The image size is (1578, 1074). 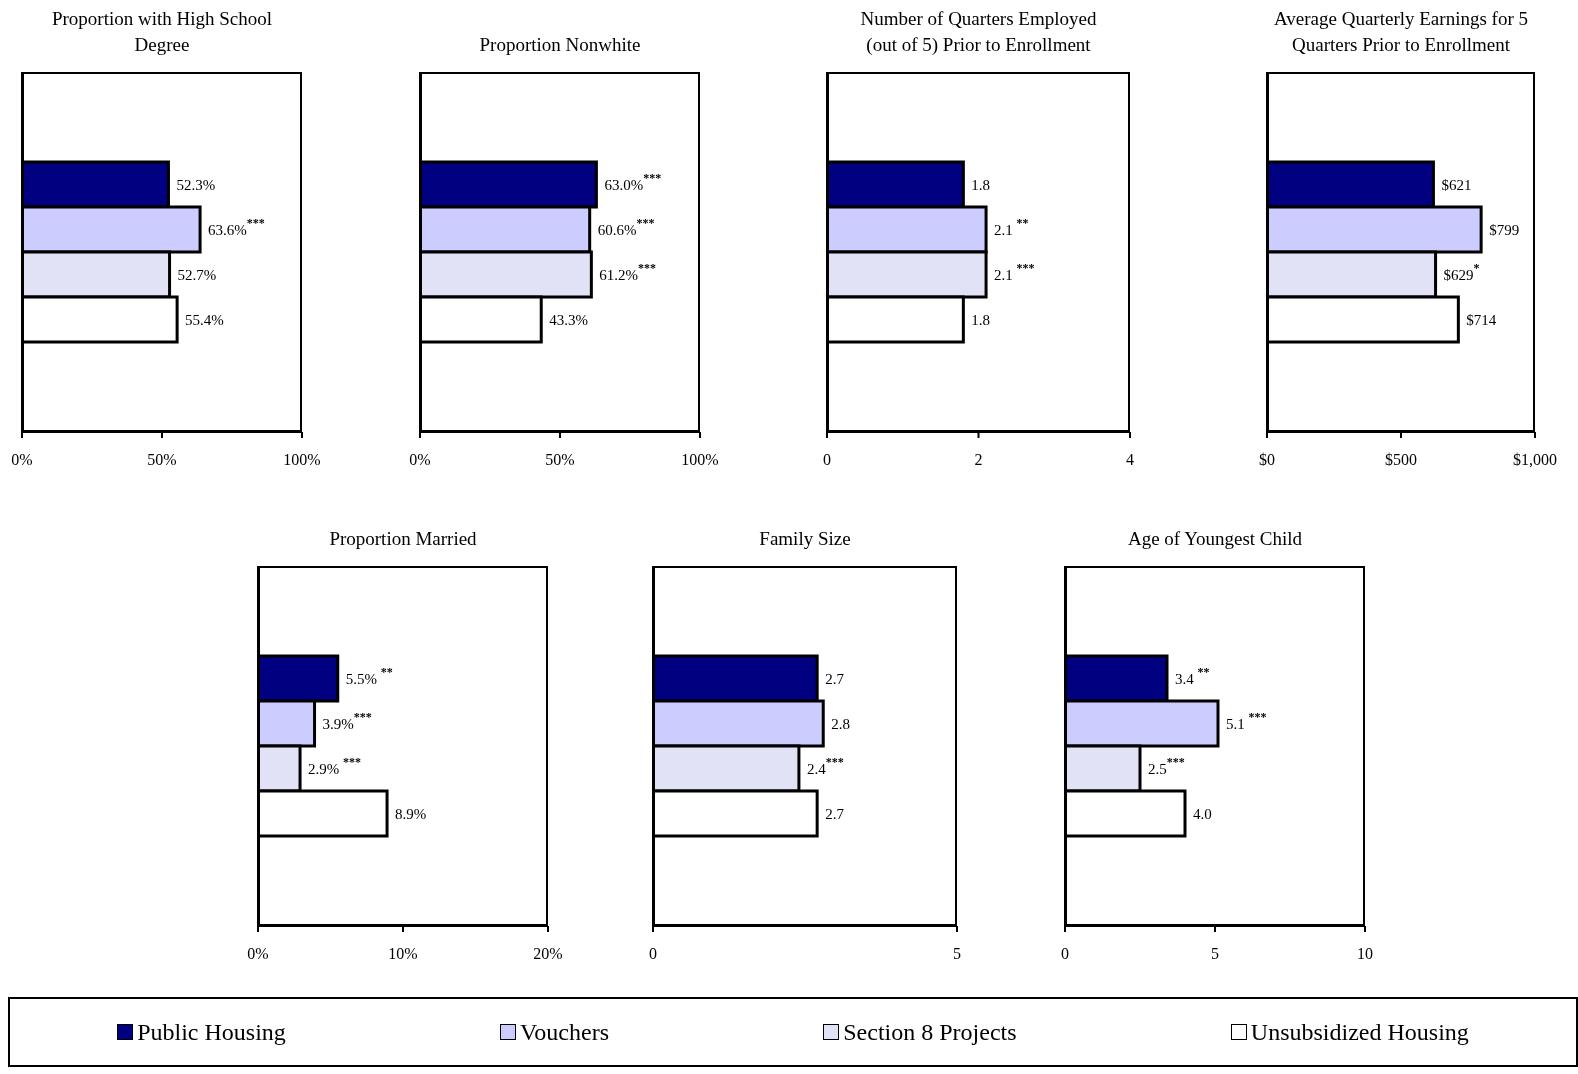 I want to click on data-label: 2.4$^{***}$, so click(x=825, y=765).